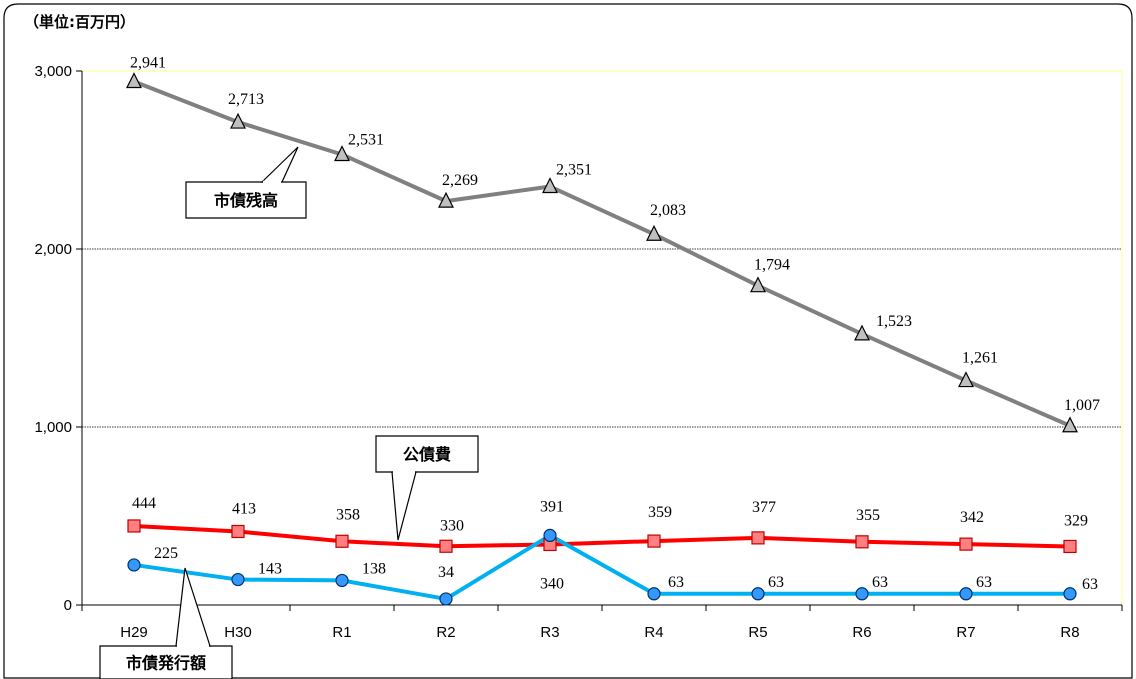  I want to click on unit-label: （単位:百万円）, so click(79, 22).